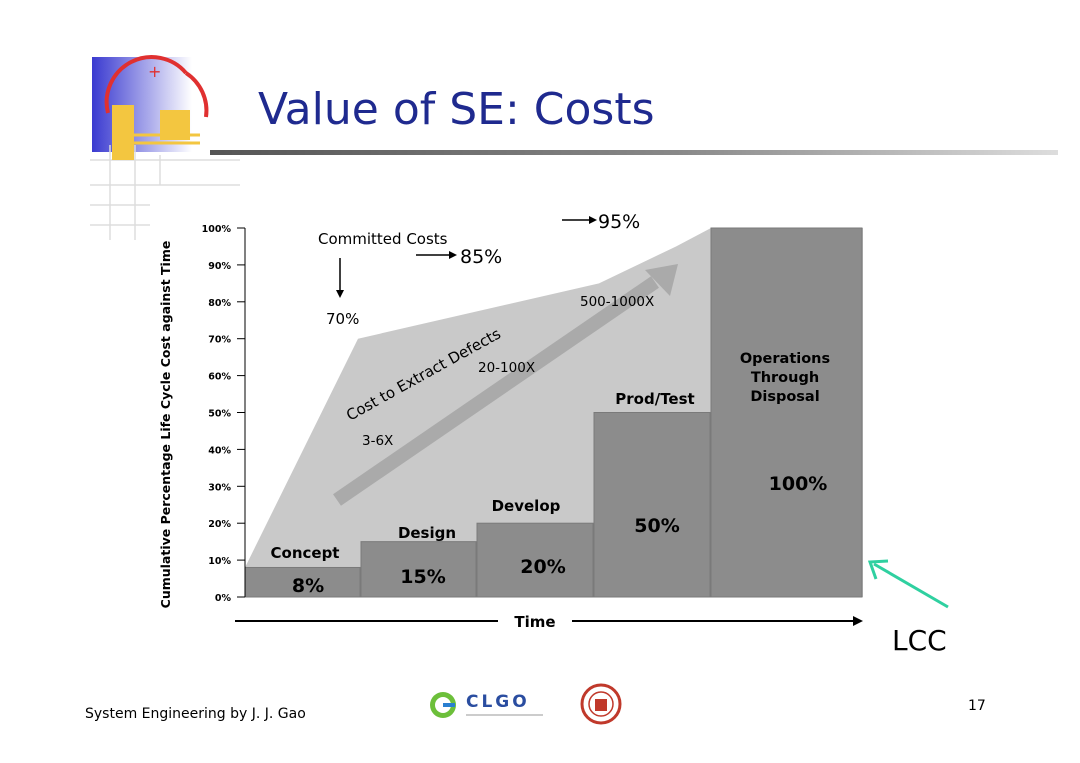  What do you see at coordinates (526, 506) in the screenshot?
I see `category-label-2: Develop` at bounding box center [526, 506].